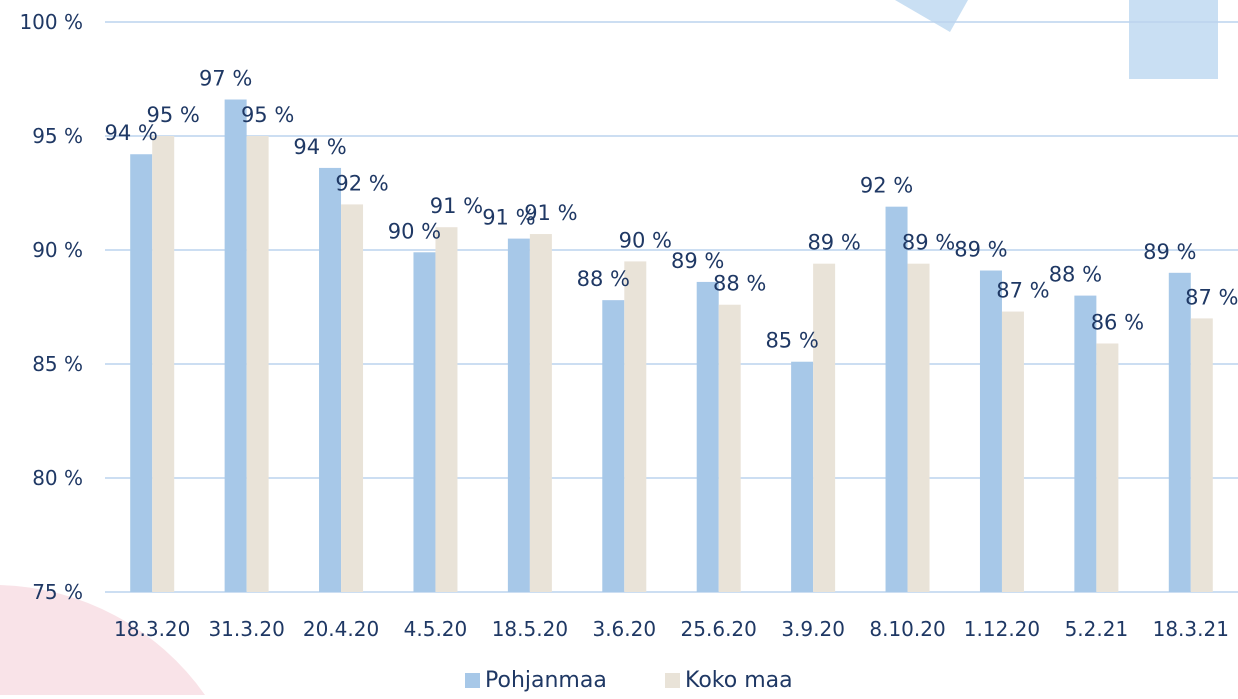  I want to click on x-tick-label: 1.12.20, so click(1002, 629).